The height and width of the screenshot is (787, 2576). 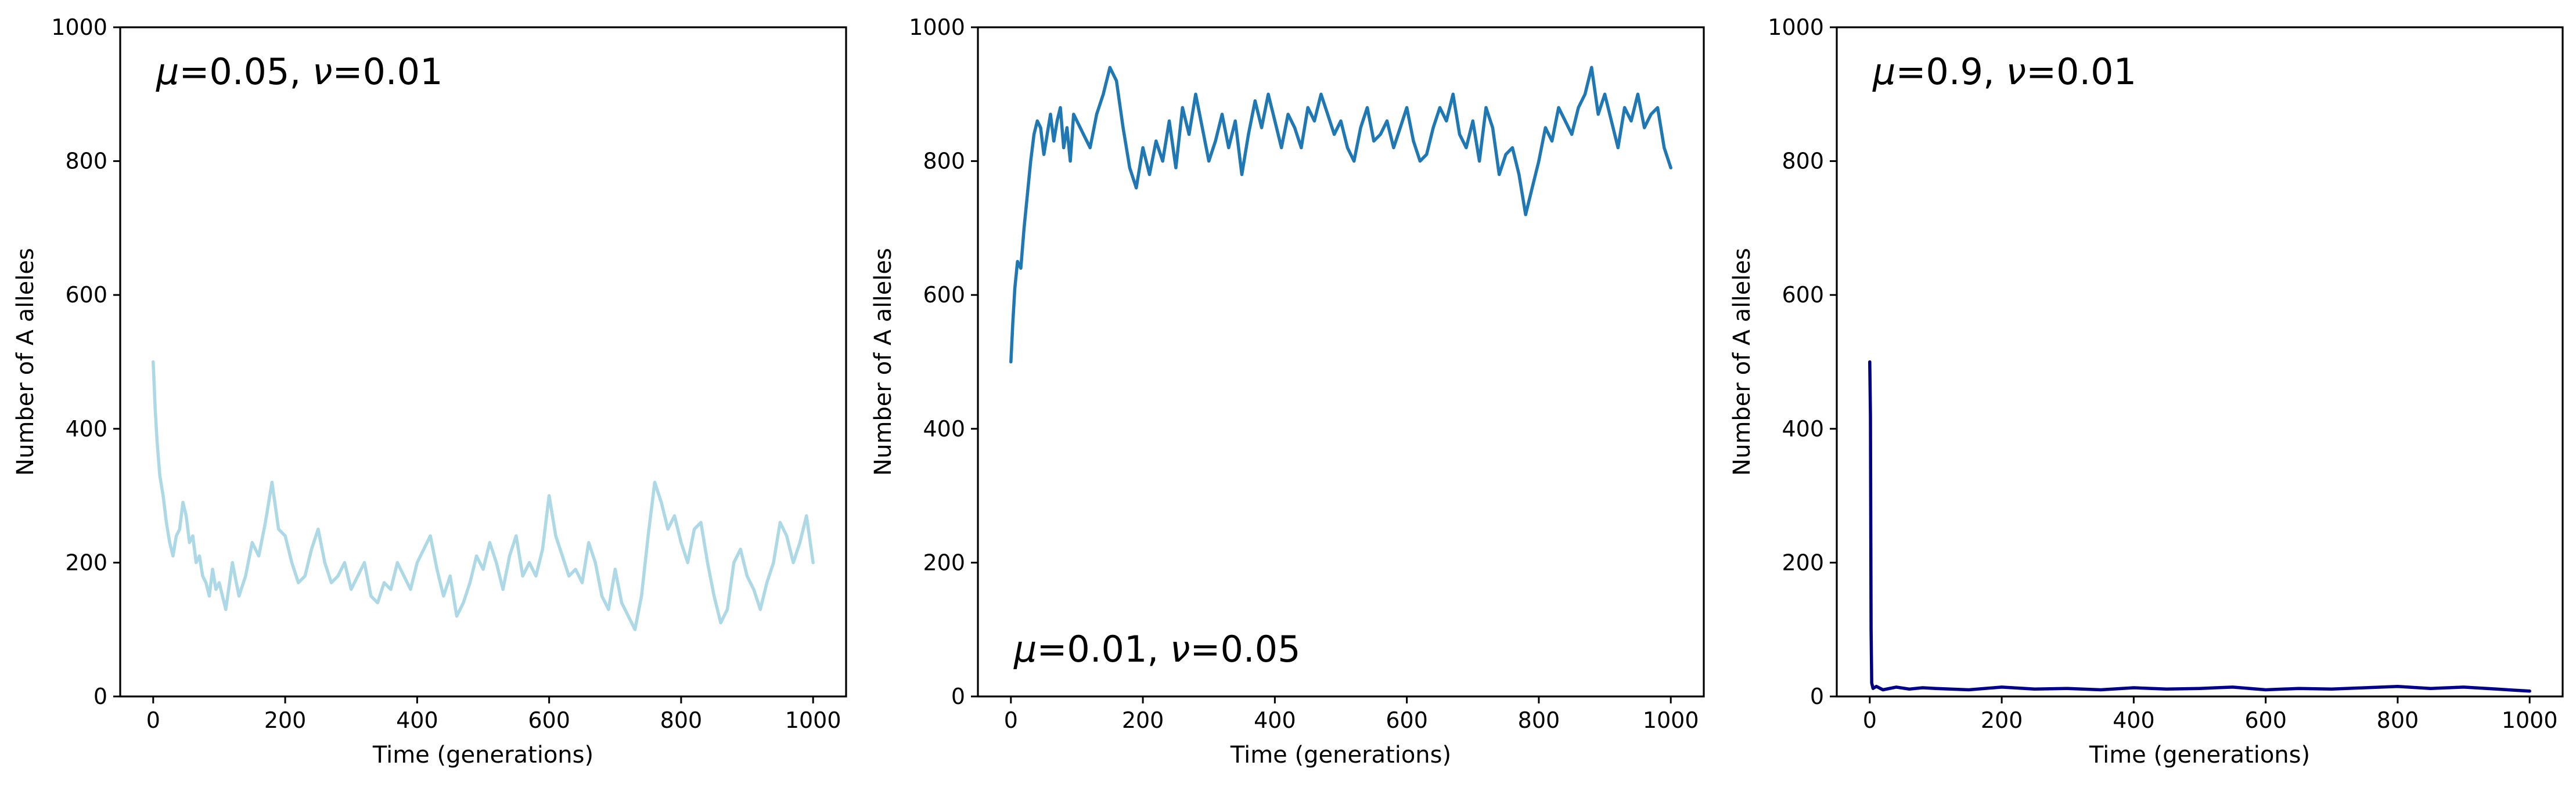 I want to click on parameter-annotation: μ=0.9, ν=0.01, so click(x=2004, y=71).